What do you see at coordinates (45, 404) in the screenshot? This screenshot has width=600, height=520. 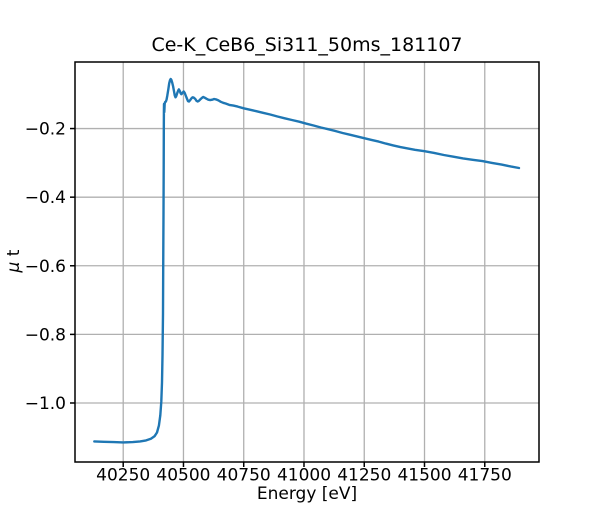 I see `y-tick-label: −1.0` at bounding box center [45, 404].